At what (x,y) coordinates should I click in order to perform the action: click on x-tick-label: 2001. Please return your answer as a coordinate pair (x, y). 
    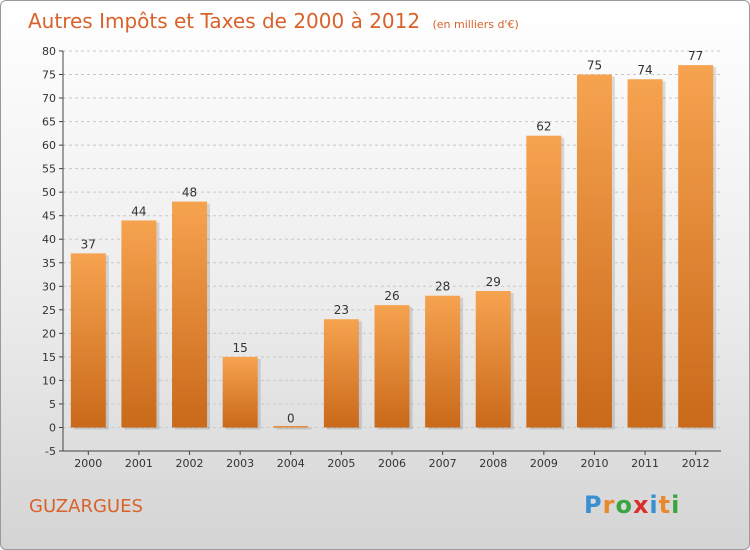
    Looking at the image, I should click on (139, 463).